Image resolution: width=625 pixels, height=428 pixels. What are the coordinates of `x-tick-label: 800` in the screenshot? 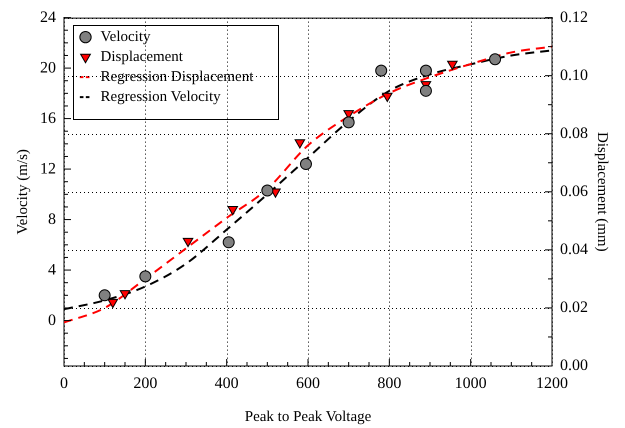 It's located at (389, 383).